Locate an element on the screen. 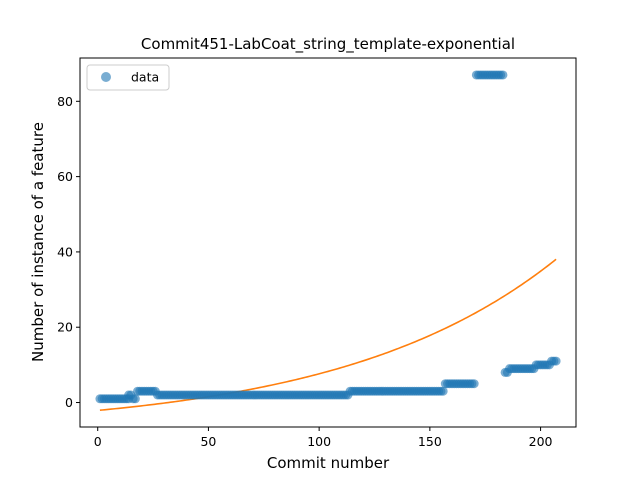 This screenshot has height=480, width=640. y-tick-label: 20 is located at coordinates (65, 327).